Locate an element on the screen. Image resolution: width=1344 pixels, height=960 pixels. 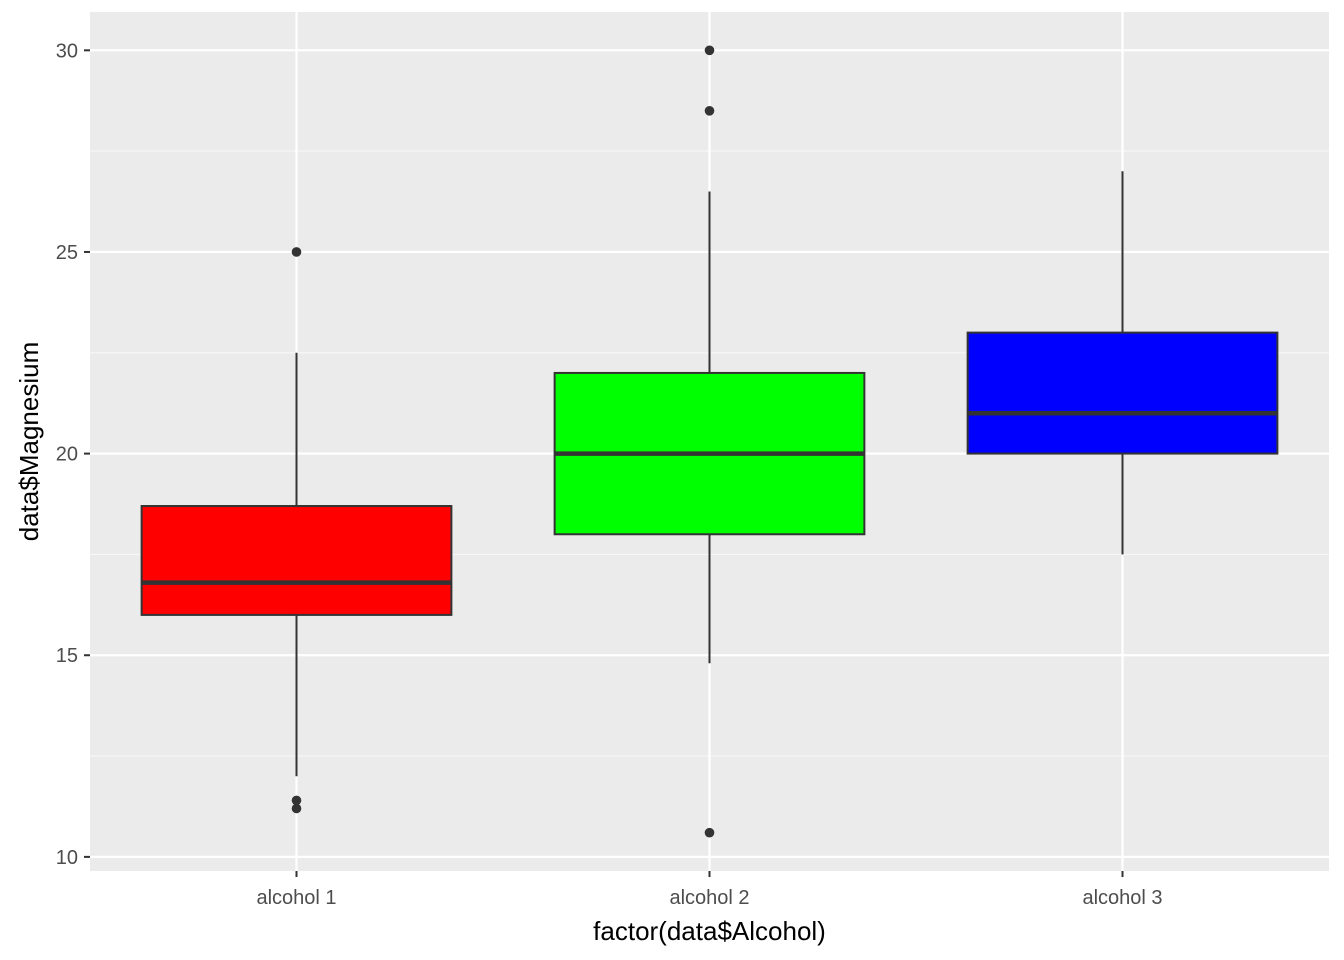
y-tick-label: 25 is located at coordinates (67, 253).